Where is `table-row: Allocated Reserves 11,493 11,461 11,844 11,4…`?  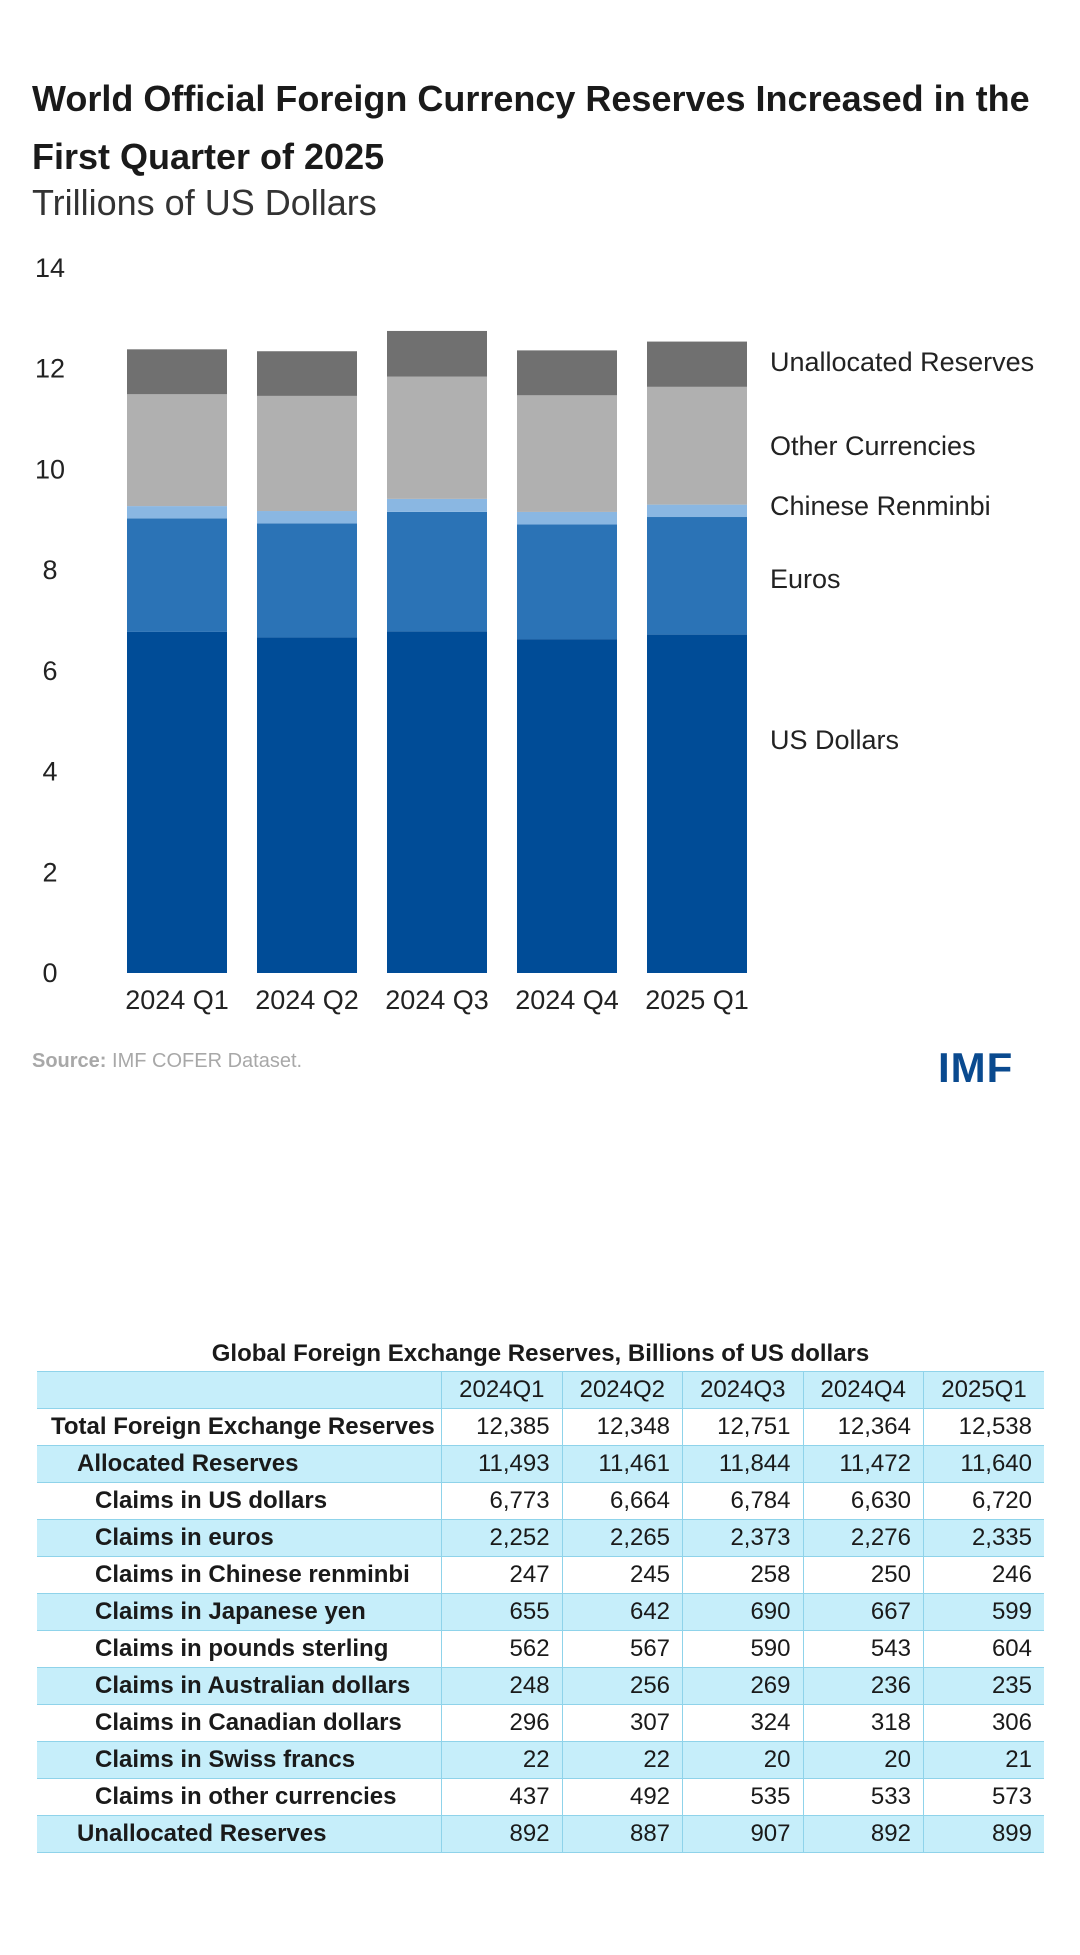
table-row: Allocated Reserves 11,493 11,461 11,844 11,4… is located at coordinates (540, 1464).